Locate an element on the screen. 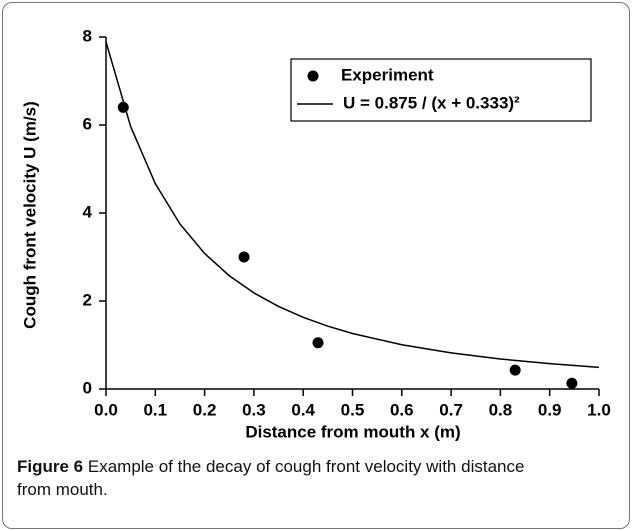 The height and width of the screenshot is (531, 634). x-tick-label: 0.3 is located at coordinates (254, 409).